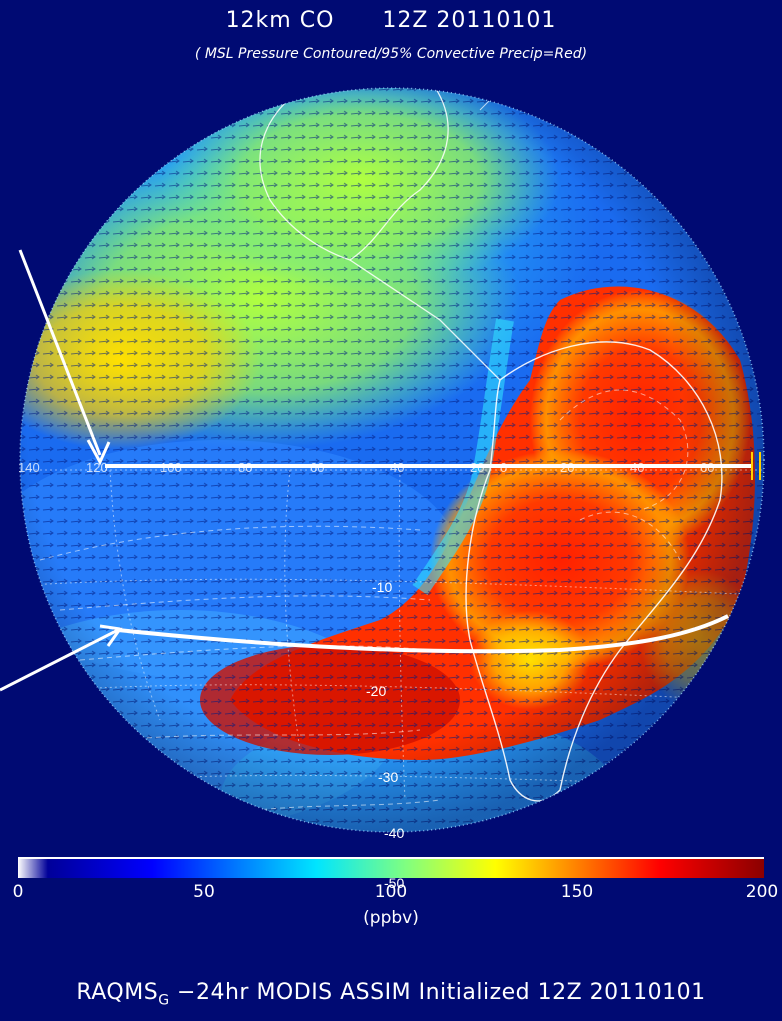 This screenshot has width=782, height=1021. I want to click on colorbar, so click(391, 868).